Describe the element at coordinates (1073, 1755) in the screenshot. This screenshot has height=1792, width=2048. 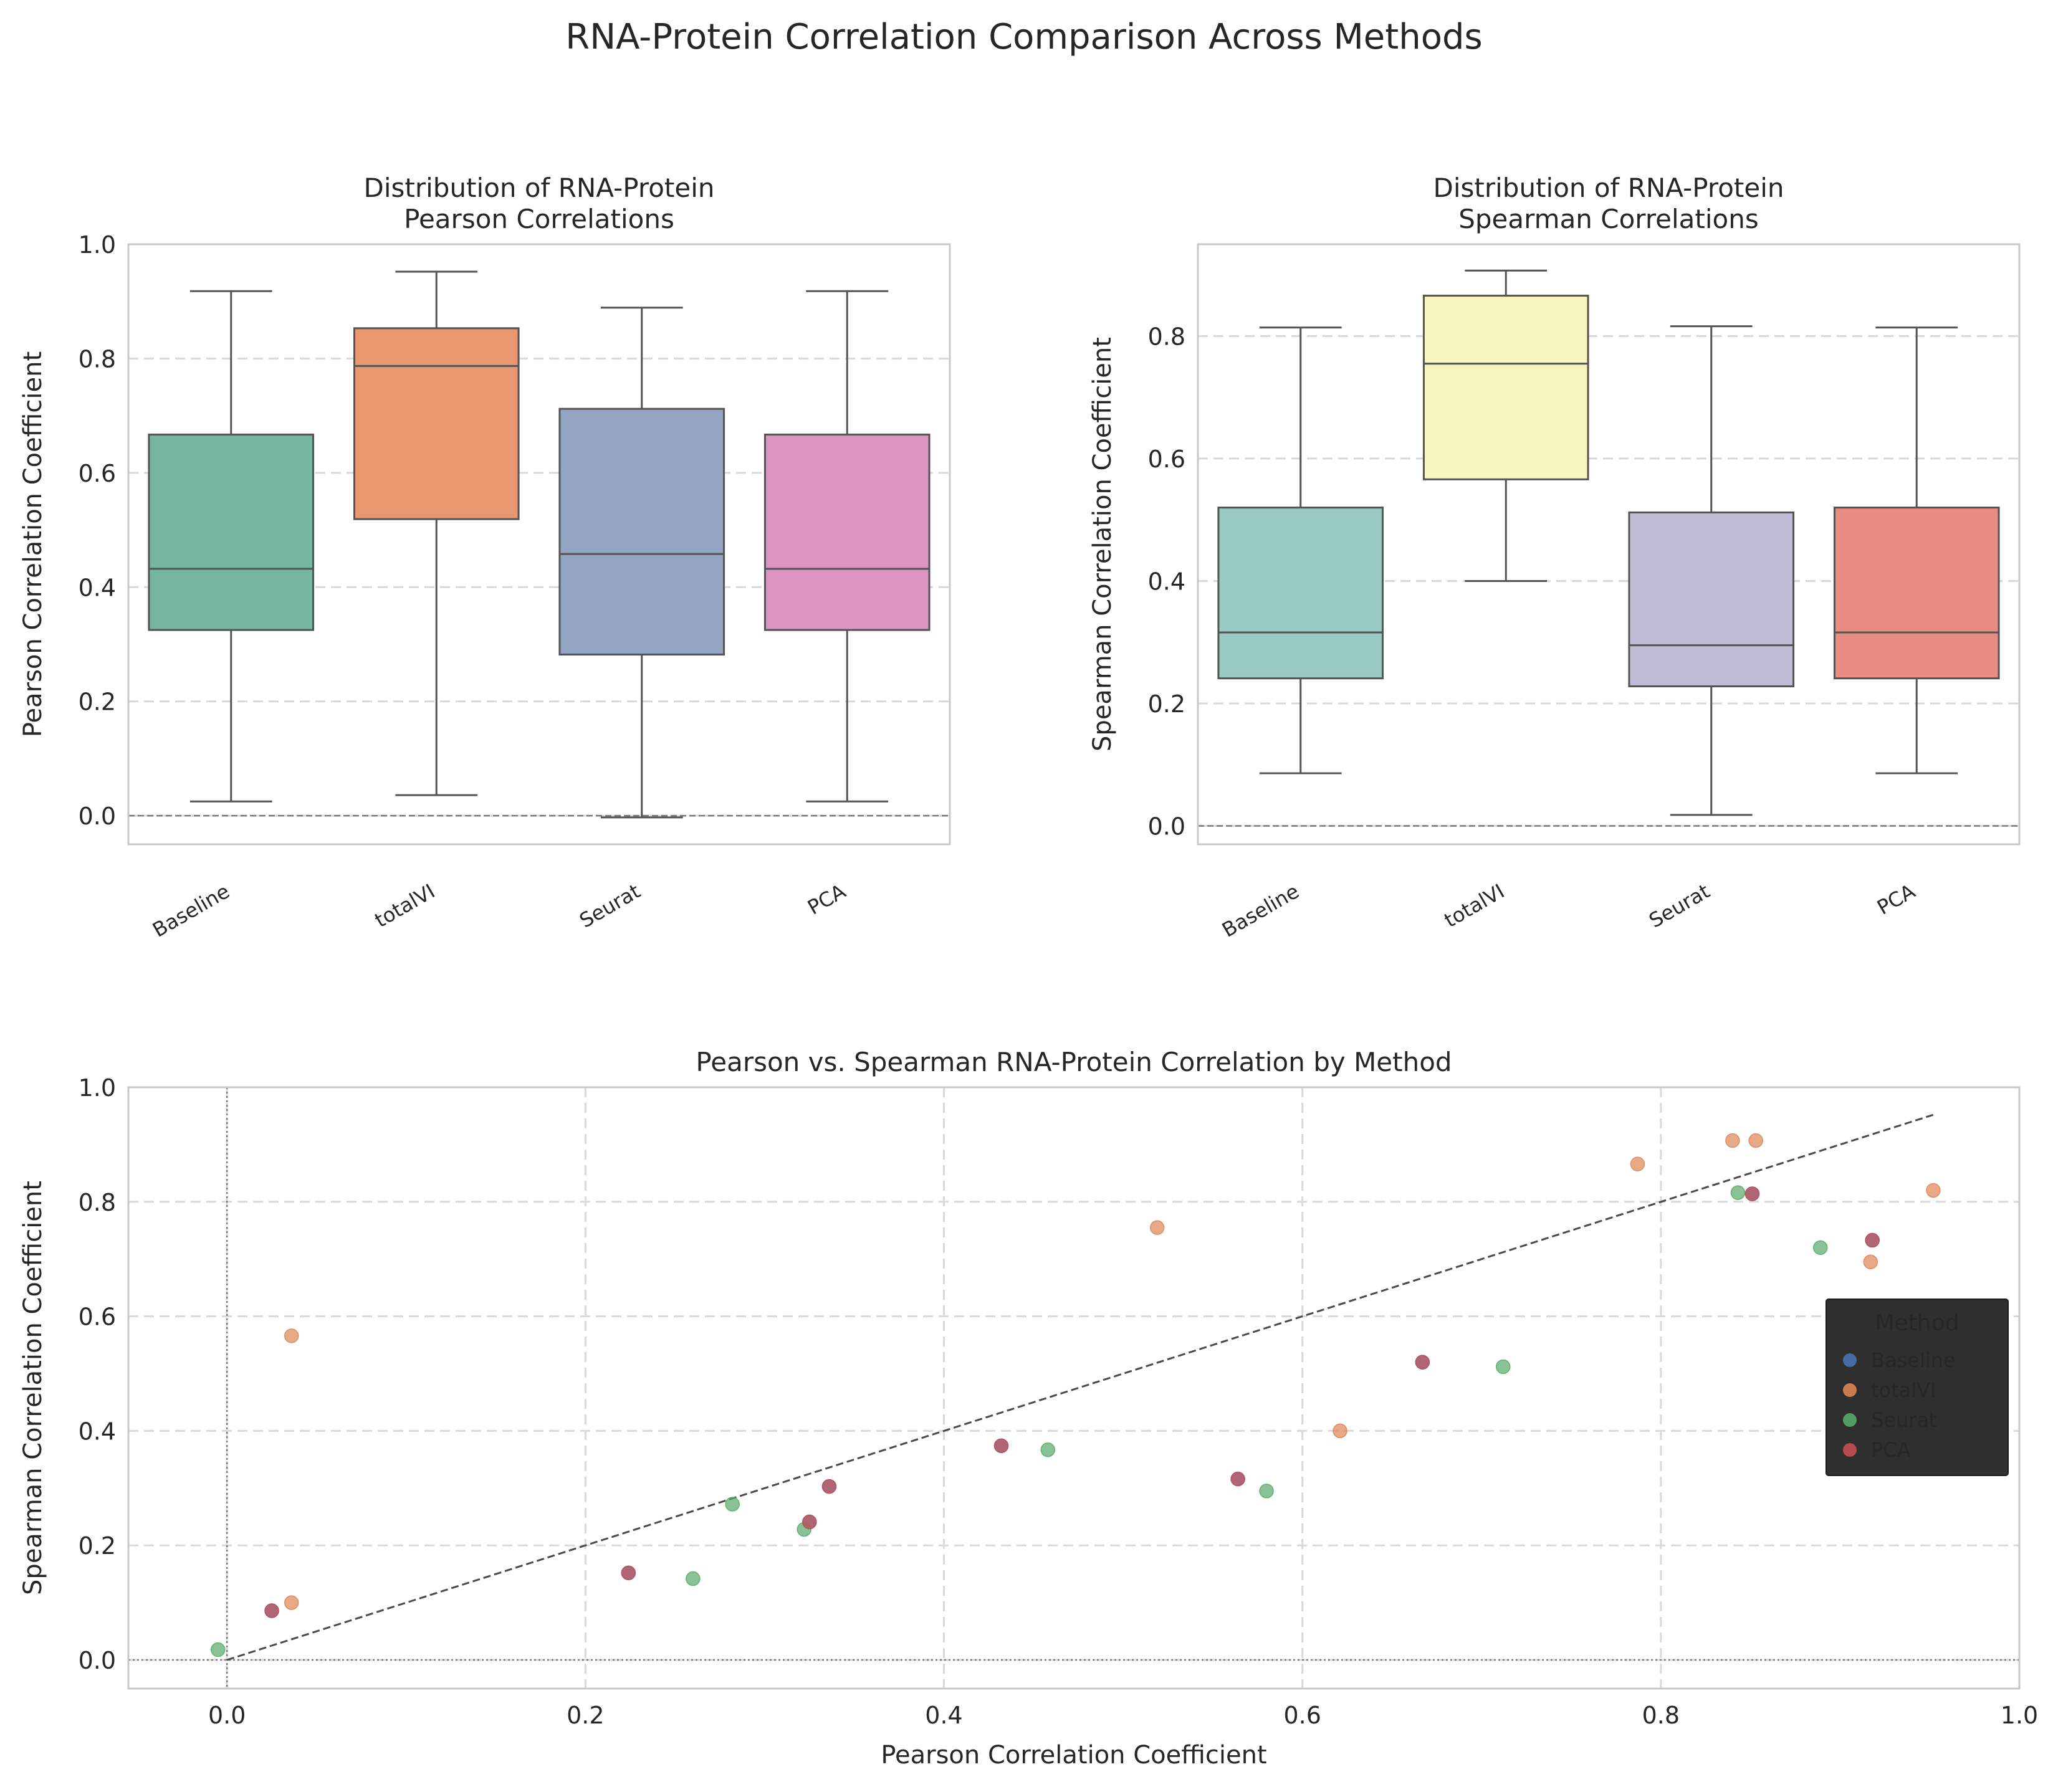
I see `x-axis-label: Pearson Correlation Coefficient` at that location.